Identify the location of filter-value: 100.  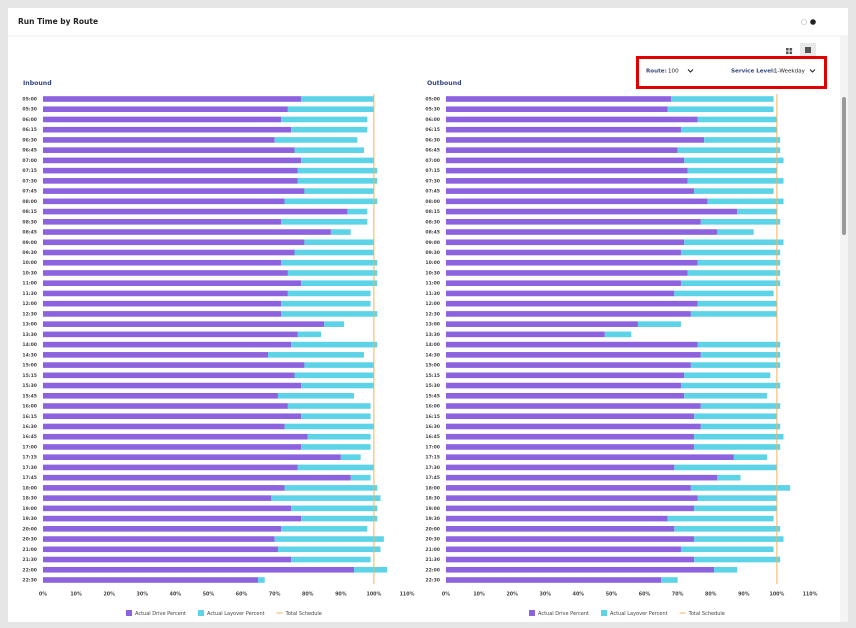
(673, 72).